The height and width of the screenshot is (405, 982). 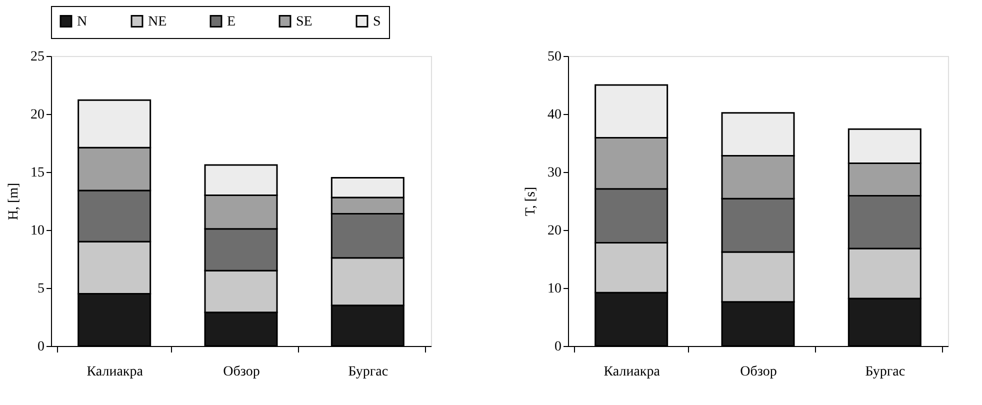 I want to click on legend-label: NE, so click(x=157, y=22).